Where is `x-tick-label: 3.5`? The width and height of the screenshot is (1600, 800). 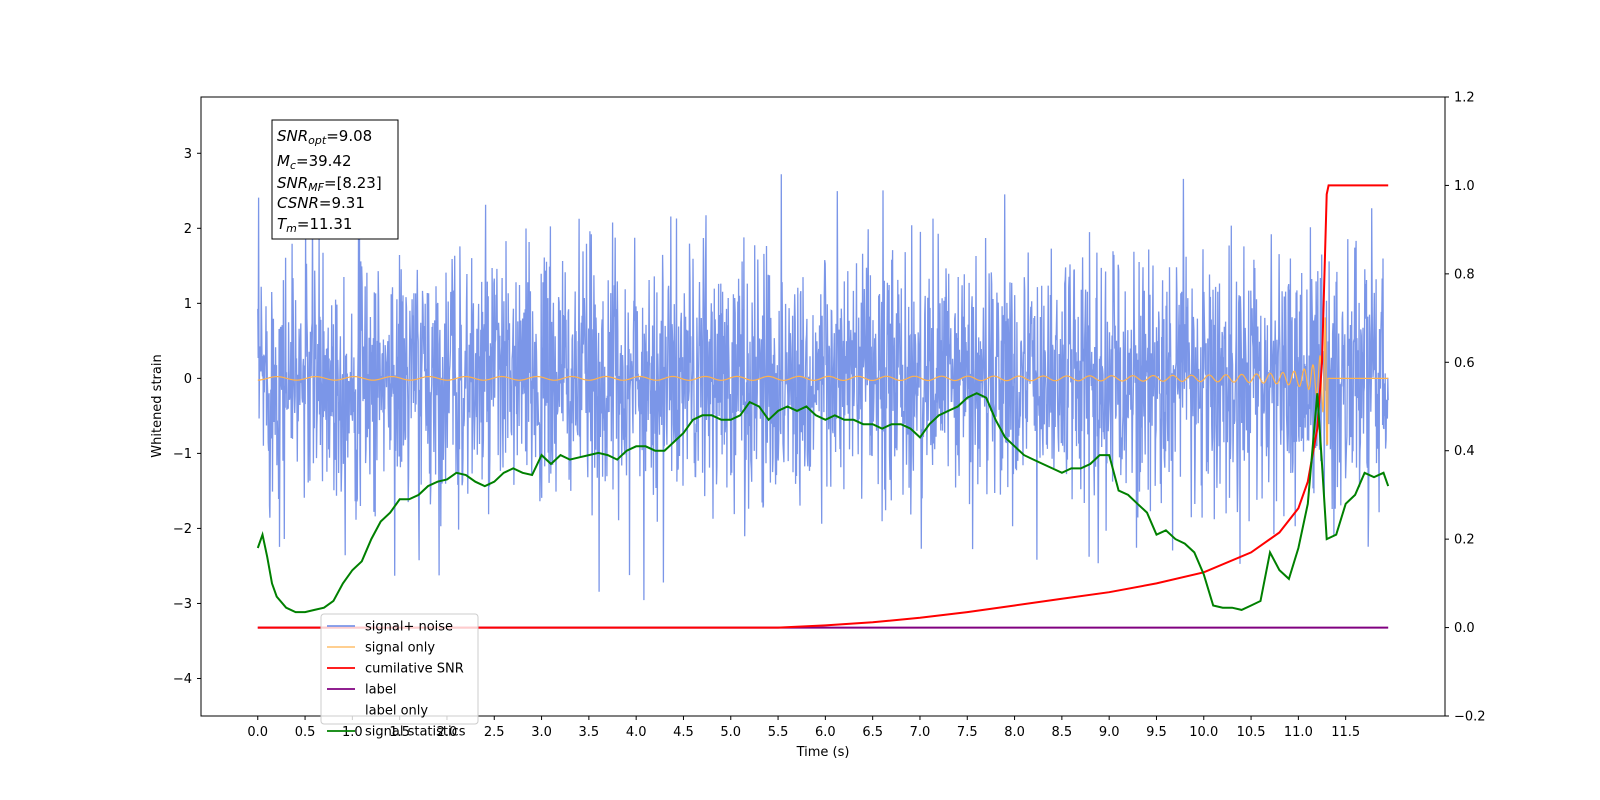
x-tick-label: 3.5 is located at coordinates (589, 732).